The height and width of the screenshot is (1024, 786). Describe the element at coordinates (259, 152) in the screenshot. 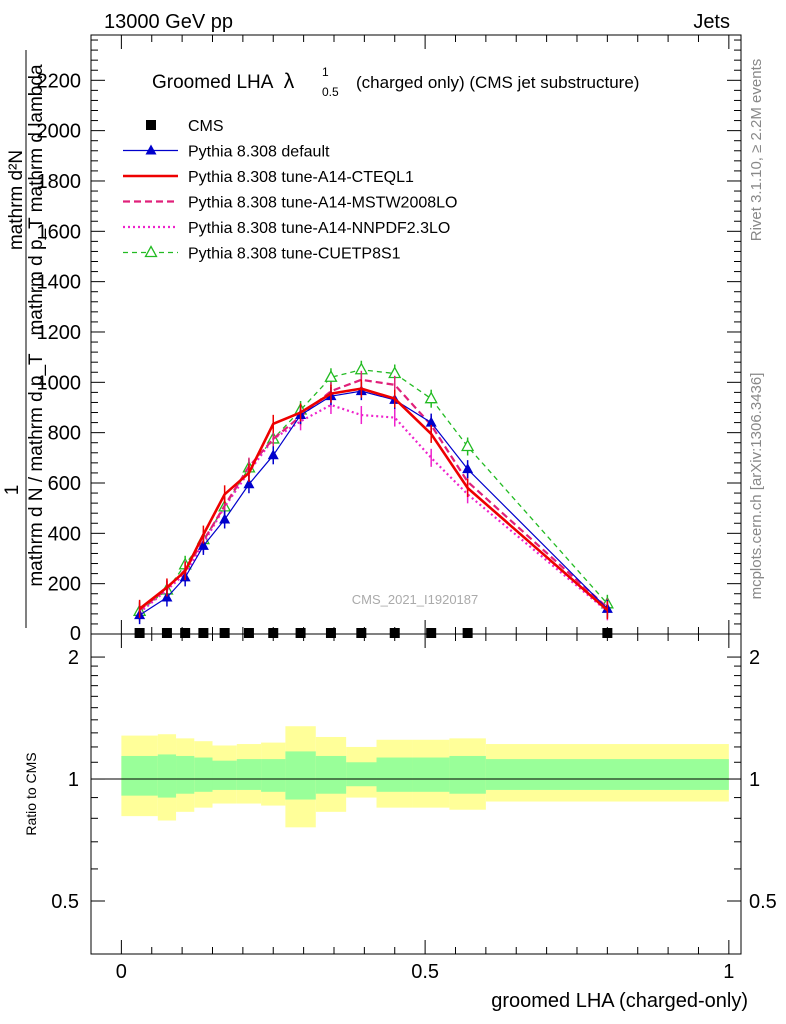

I see `legend-label: Pythia 8.308 default` at that location.